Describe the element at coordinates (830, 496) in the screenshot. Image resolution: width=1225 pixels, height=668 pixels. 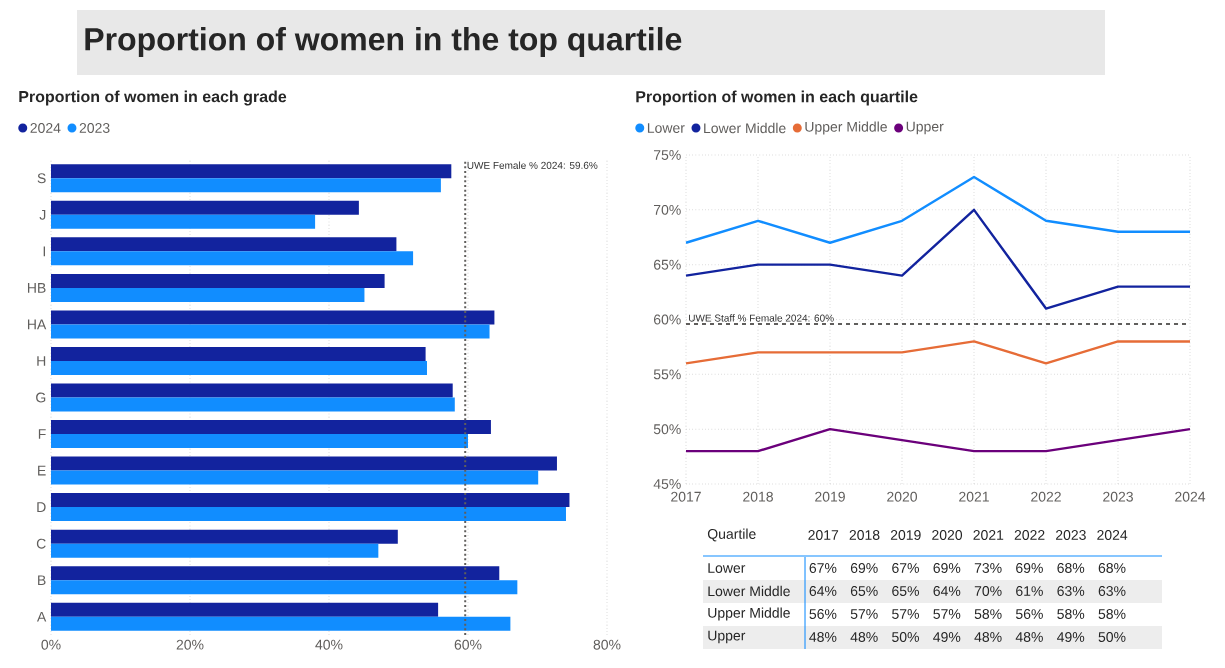
I see `x-tick-label: 2019` at that location.